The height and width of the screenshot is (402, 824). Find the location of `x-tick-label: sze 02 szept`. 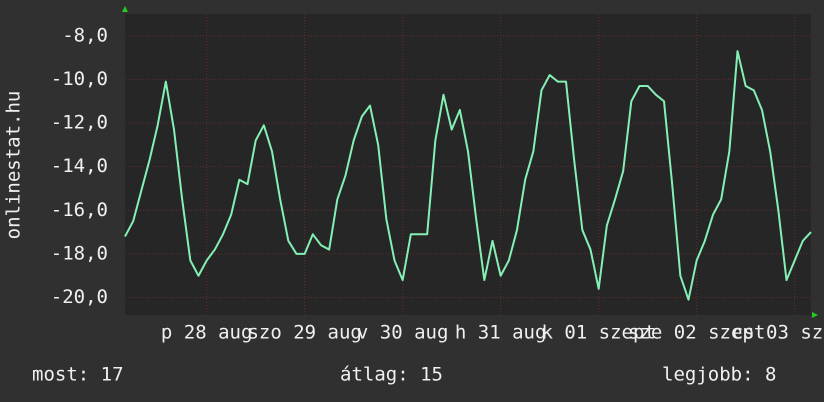

x-tick-label: sze 02 szept is located at coordinates (696, 333).